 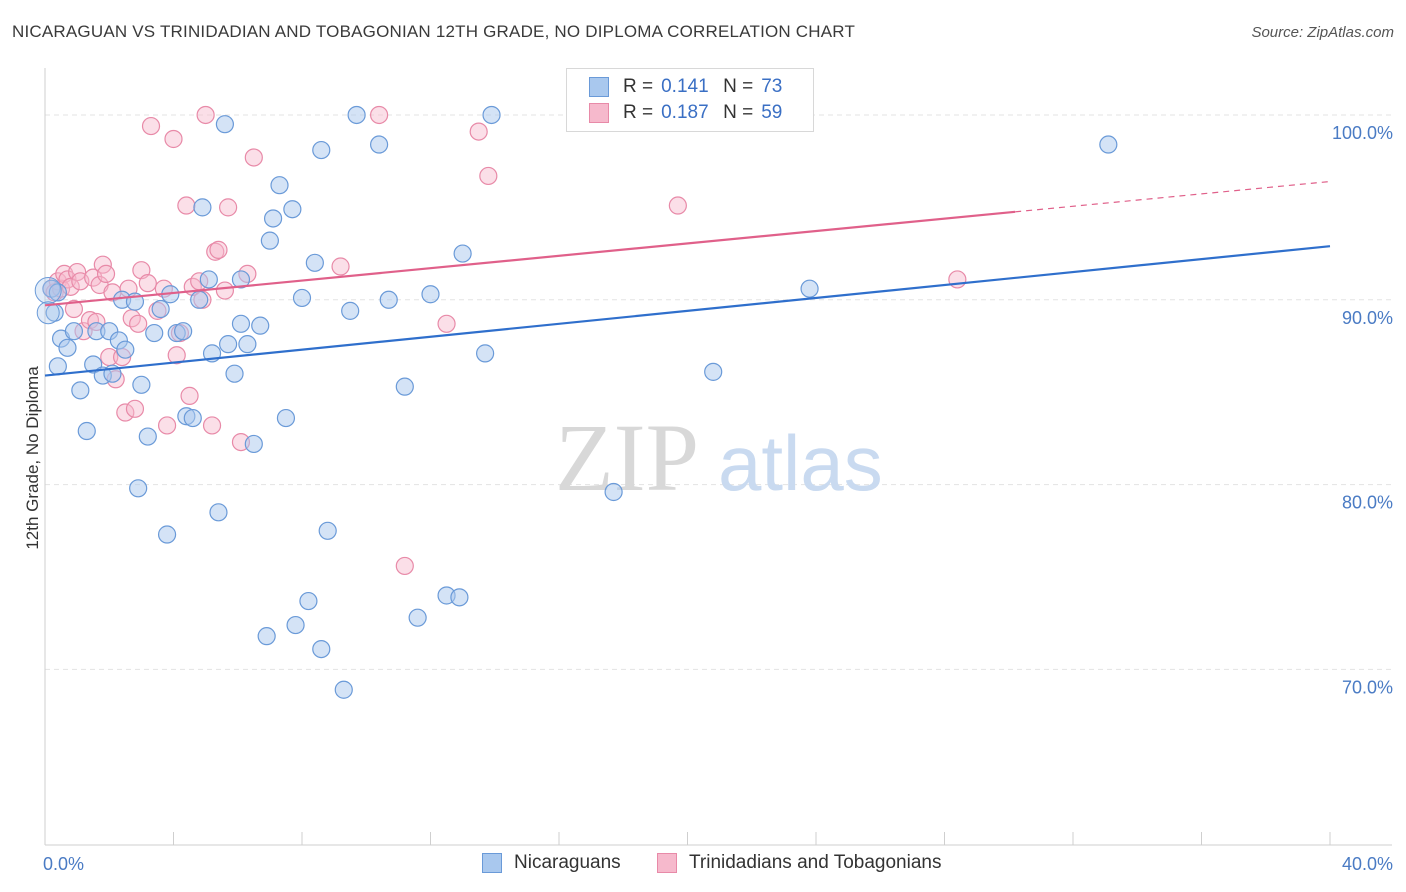 What do you see at coordinates (687, 311) in the screenshot?
I see `trend-line-nicaraguans` at bounding box center [687, 311].